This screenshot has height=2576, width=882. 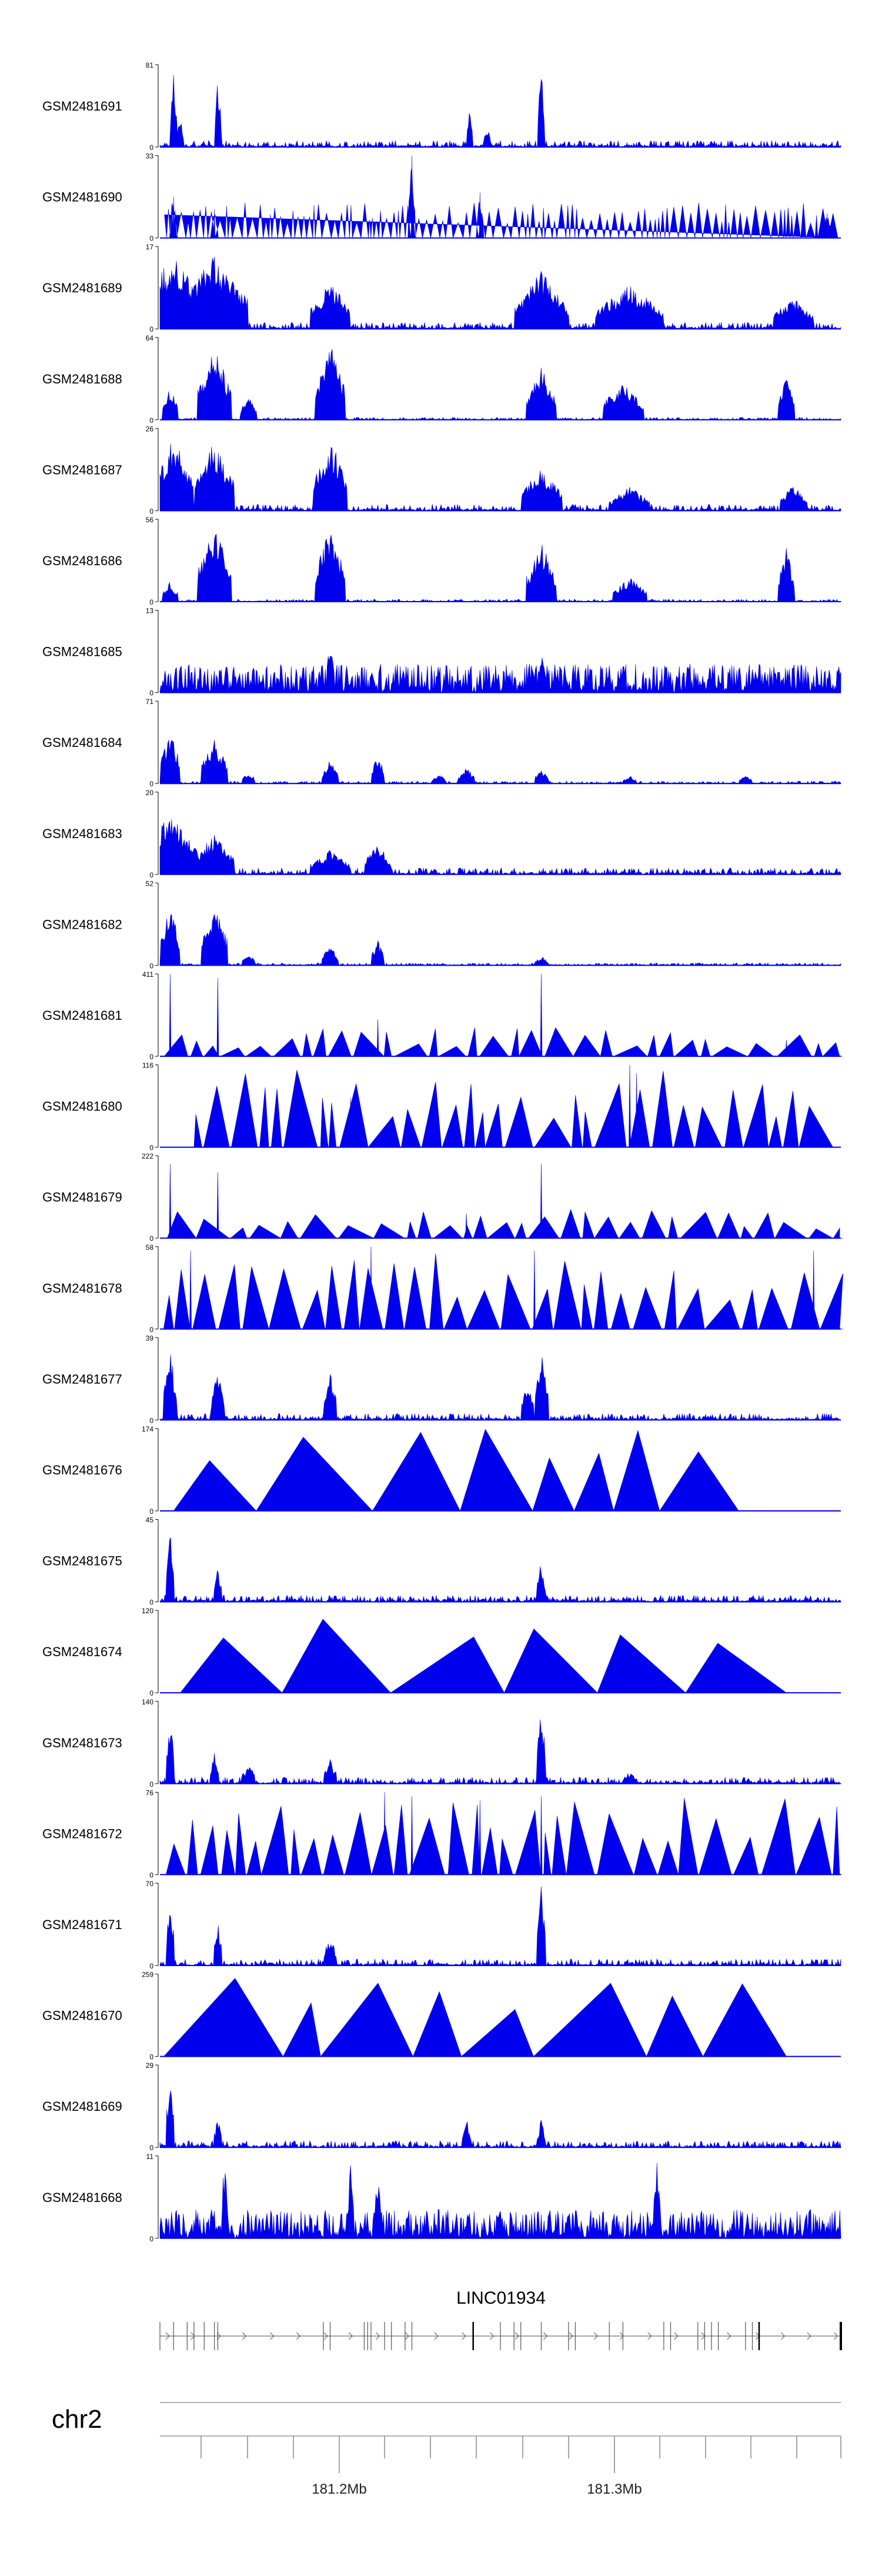 What do you see at coordinates (150, 1247) in the screenshot?
I see `y-max-label: 58` at bounding box center [150, 1247].